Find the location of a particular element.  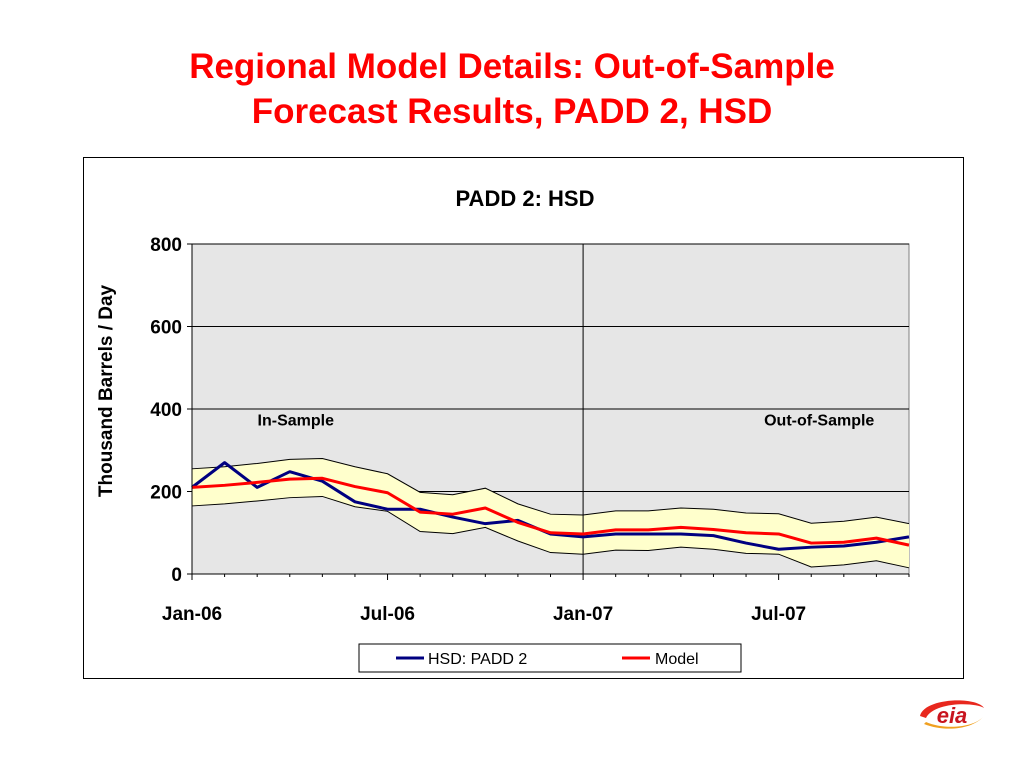

y-tick-label: 400 is located at coordinates (166, 410).